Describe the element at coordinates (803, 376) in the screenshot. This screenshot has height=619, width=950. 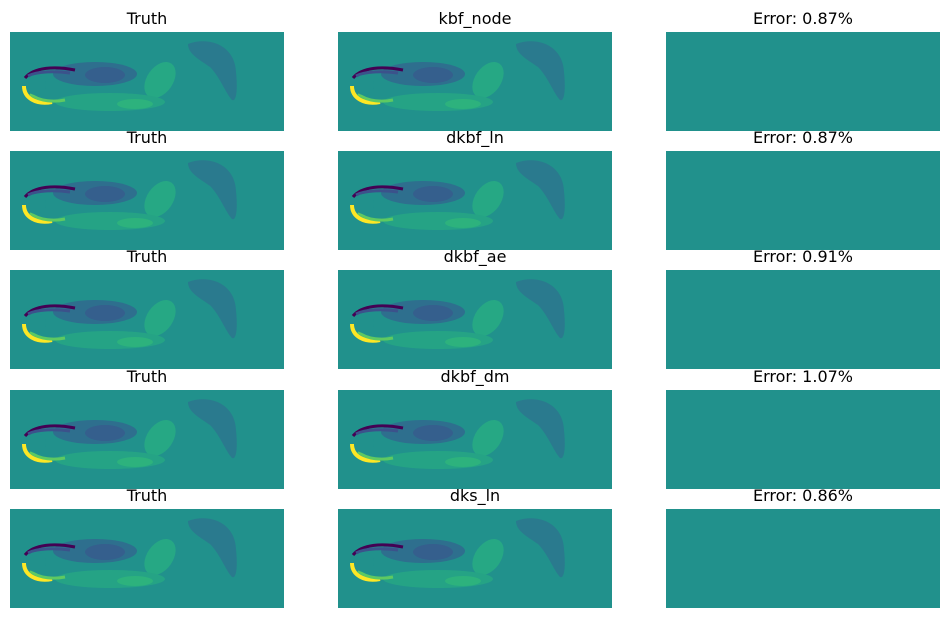
I see `panel-title: Error: 1.07%` at that location.